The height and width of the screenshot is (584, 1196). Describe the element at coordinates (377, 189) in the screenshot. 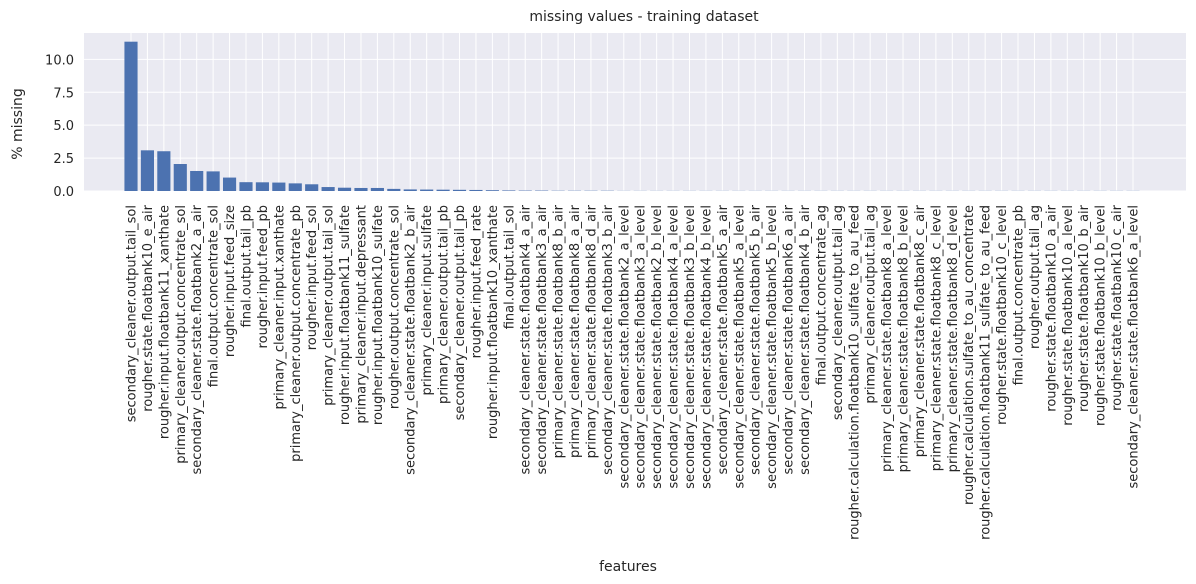

I see `bar-rougher.input.floatbank10_sulfate` at that location.